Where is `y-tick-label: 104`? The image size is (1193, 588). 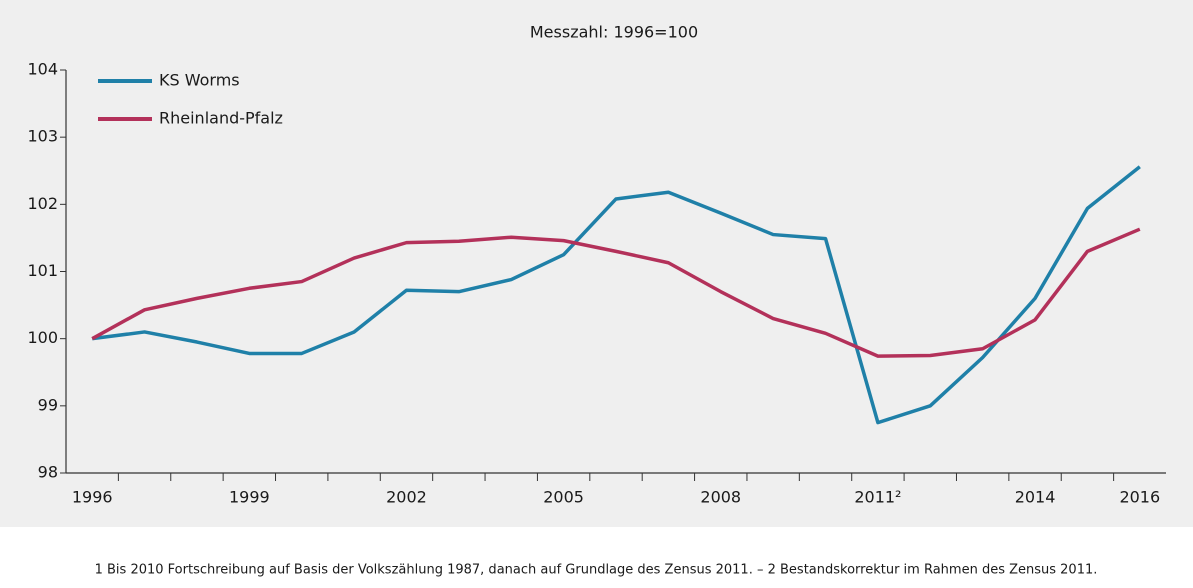
y-tick-label: 104 is located at coordinates (42, 69).